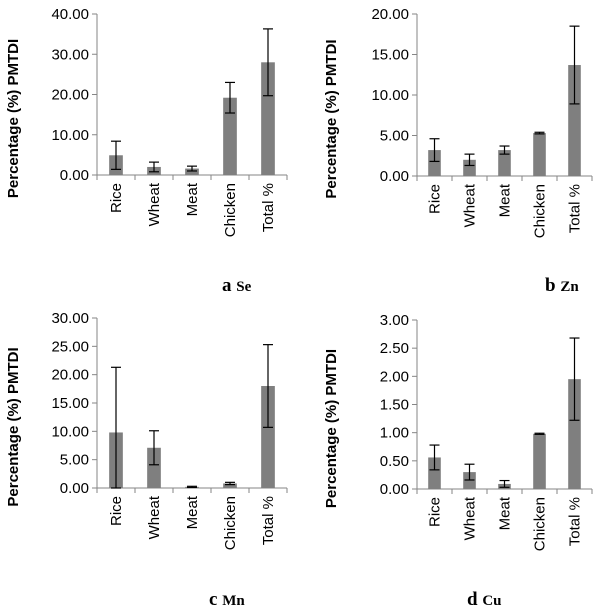 This screenshot has height=610, width=598. Describe the element at coordinates (394, 405) in the screenshot. I see `y-tick-label: 1.50` at that location.